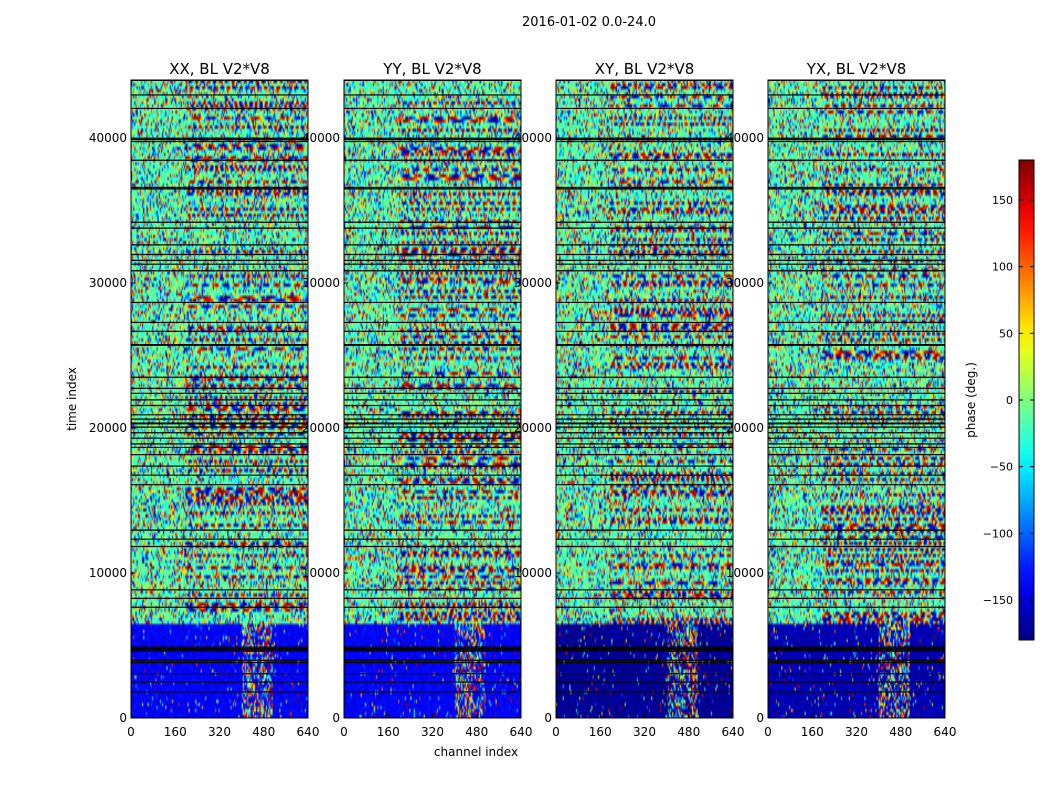 The image size is (1050, 800). What do you see at coordinates (1002, 200) in the screenshot?
I see `colorbar-tick-label: 150` at bounding box center [1002, 200].